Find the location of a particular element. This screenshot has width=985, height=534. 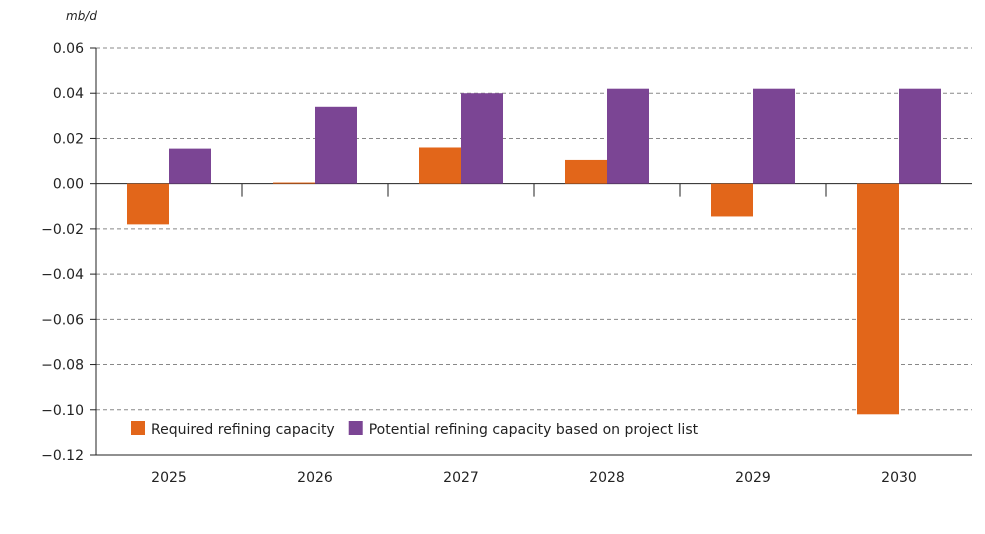

bar-potential-2030 is located at coordinates (920, 136).